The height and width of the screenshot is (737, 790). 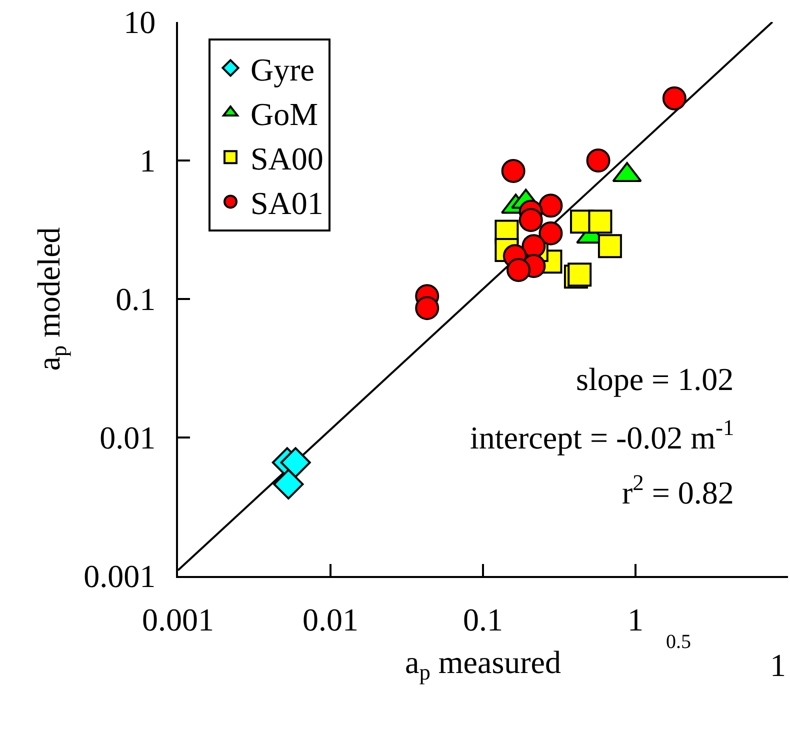 What do you see at coordinates (287, 158) in the screenshot?
I see `legend-label: SA00` at bounding box center [287, 158].